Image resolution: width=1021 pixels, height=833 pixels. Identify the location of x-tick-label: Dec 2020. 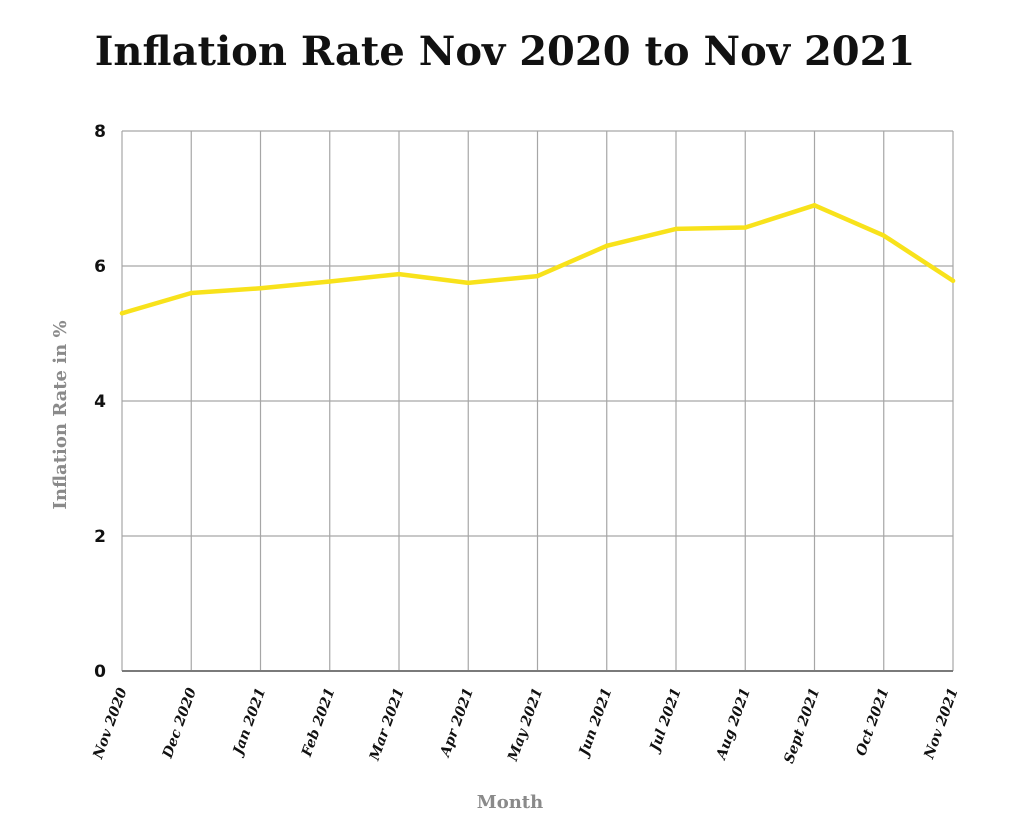
(180, 724).